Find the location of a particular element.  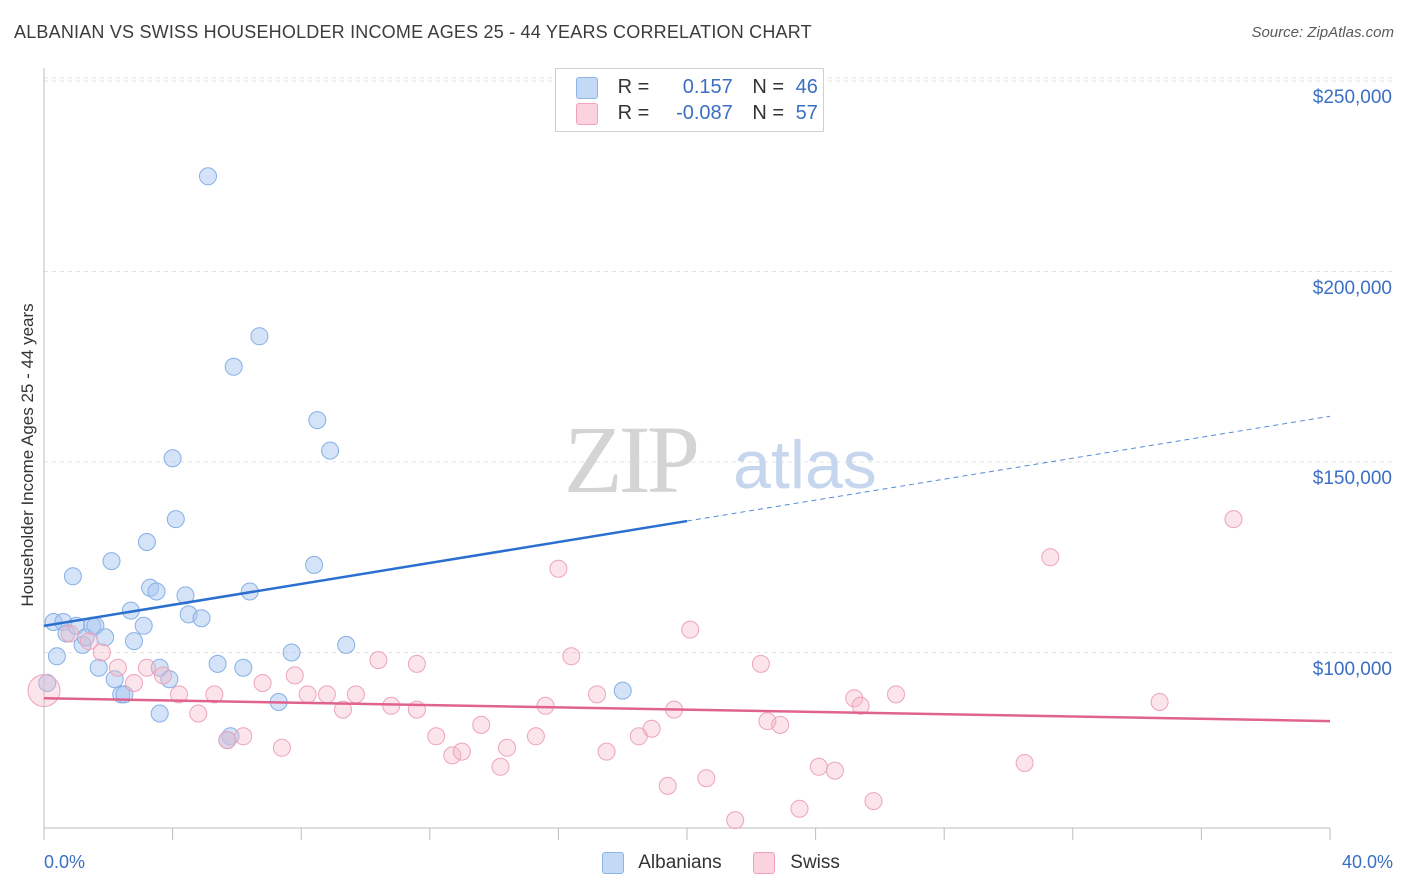

source-label: Source: ZipAtlas.com is located at coordinates (1322, 32).